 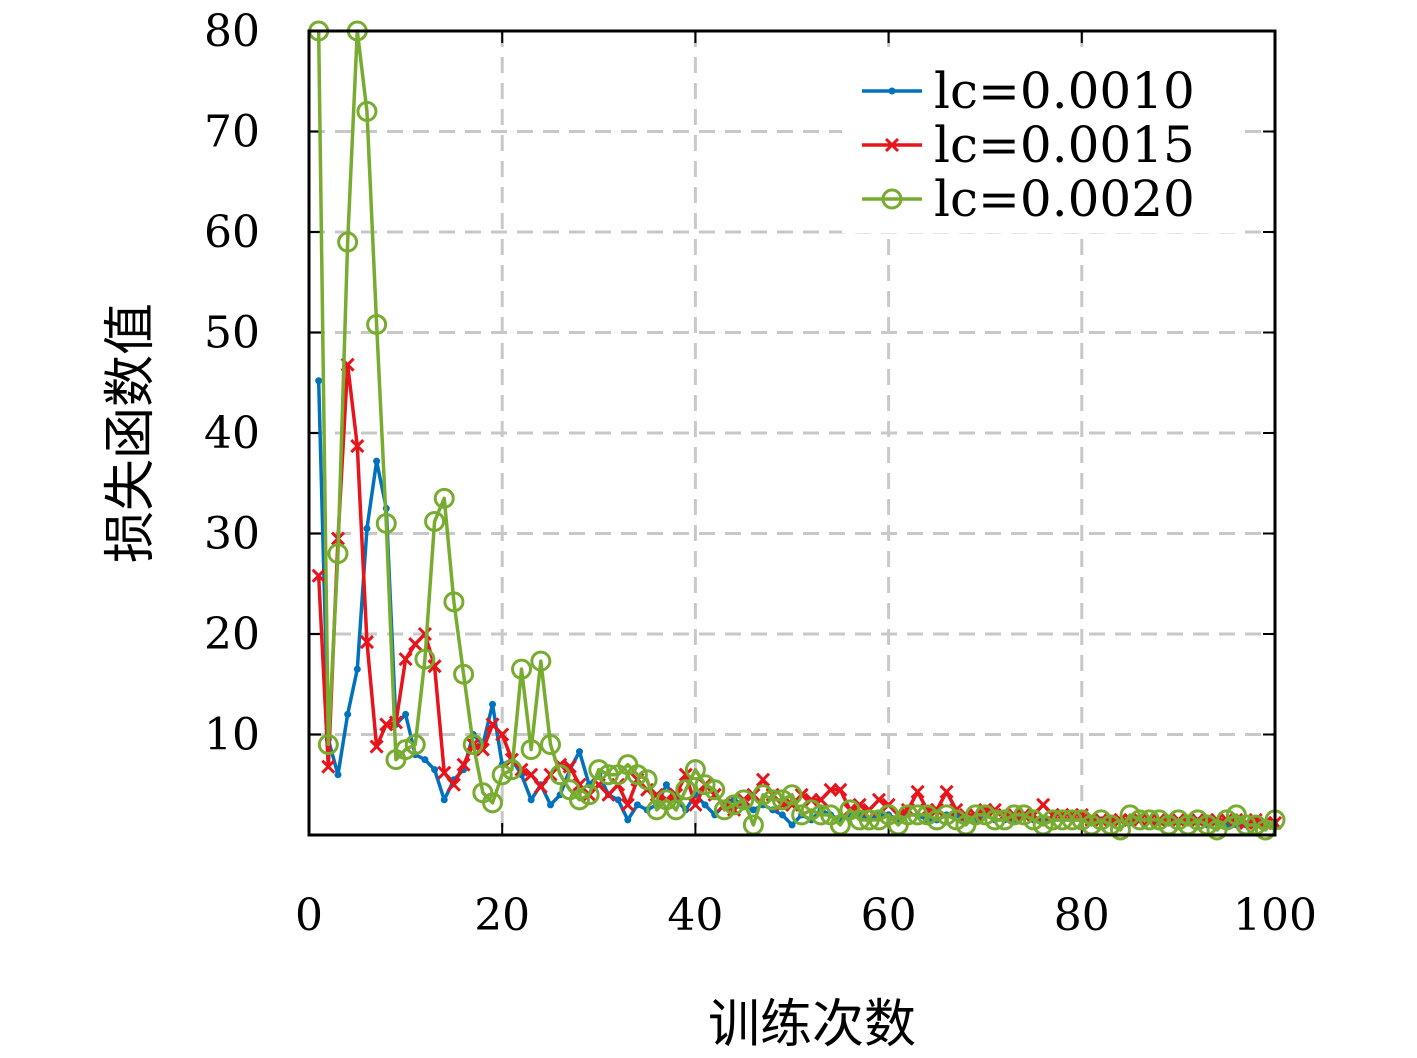 What do you see at coordinates (232, 333) in the screenshot?
I see `y-tick-label: 50` at bounding box center [232, 333].